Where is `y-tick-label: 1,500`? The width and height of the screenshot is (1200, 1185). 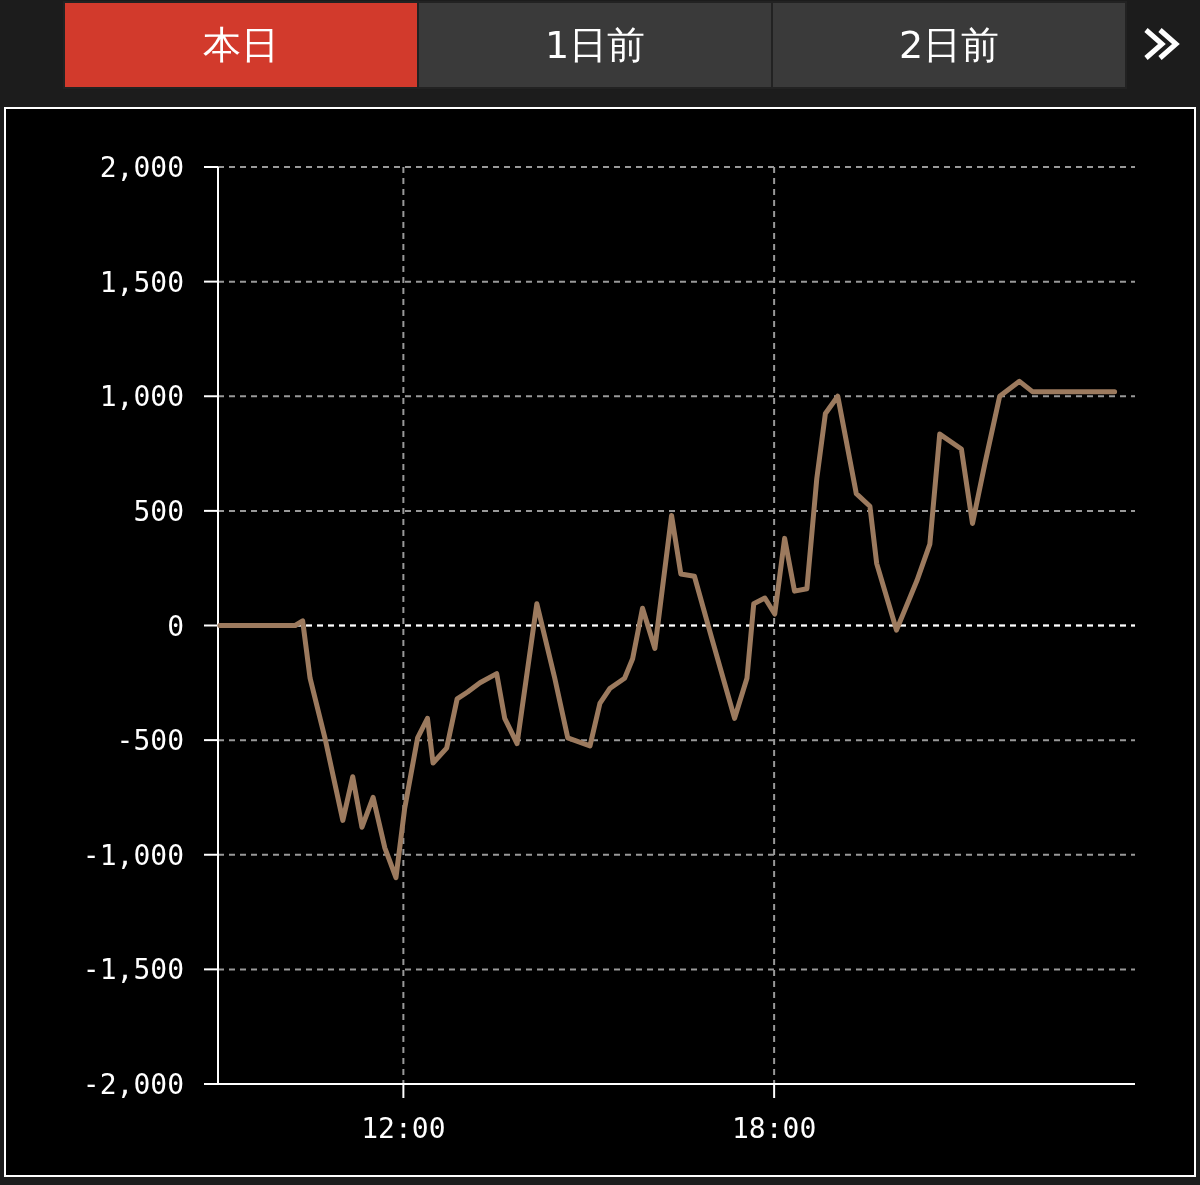
y-tick-label: 1,500 is located at coordinates (141, 282).